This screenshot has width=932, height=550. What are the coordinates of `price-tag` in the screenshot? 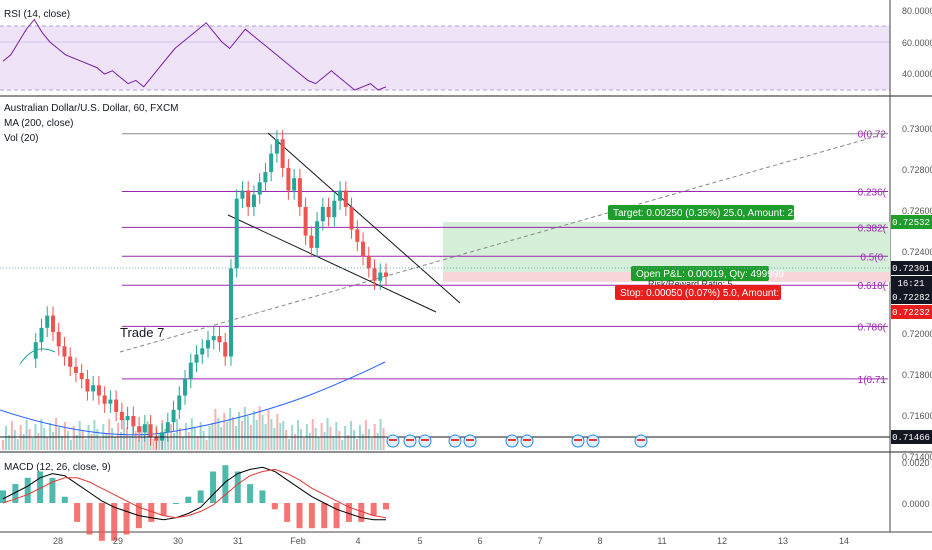 It's located at (911, 283).